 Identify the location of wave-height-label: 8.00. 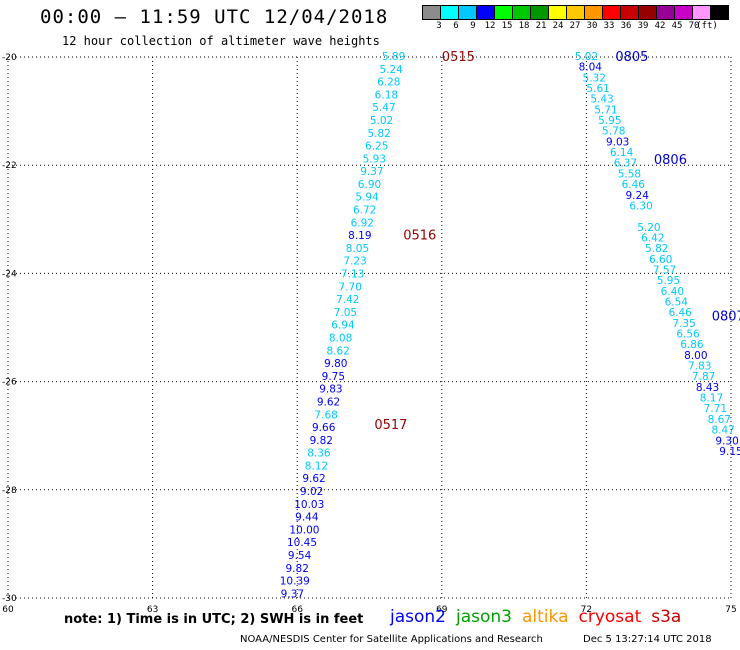
(695, 356).